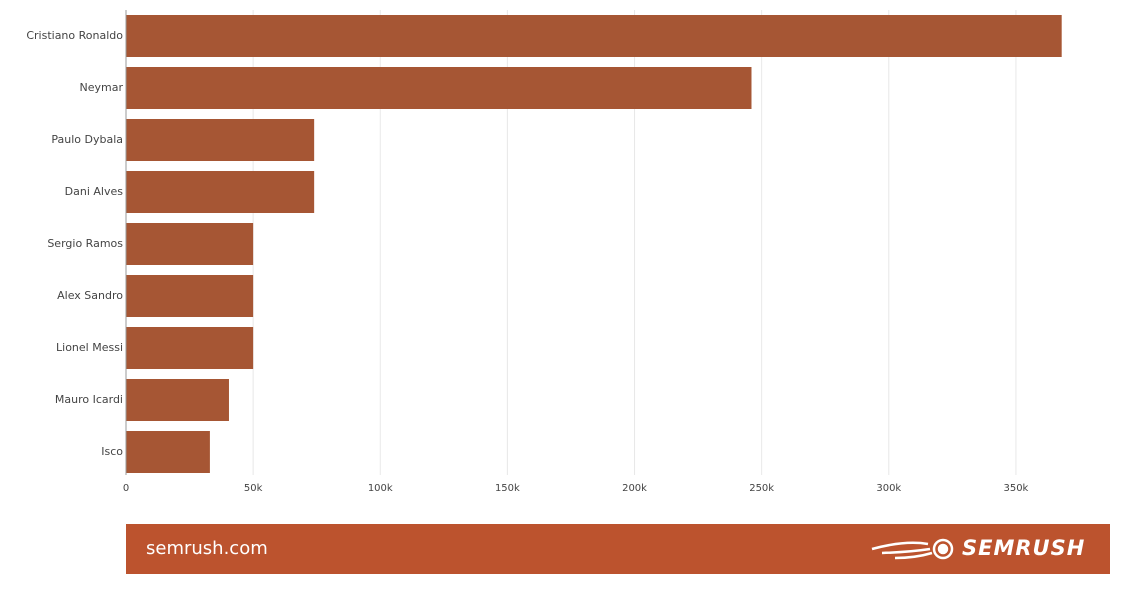  Describe the element at coordinates (112, 451) in the screenshot. I see `y-tick-label: Isco` at that location.